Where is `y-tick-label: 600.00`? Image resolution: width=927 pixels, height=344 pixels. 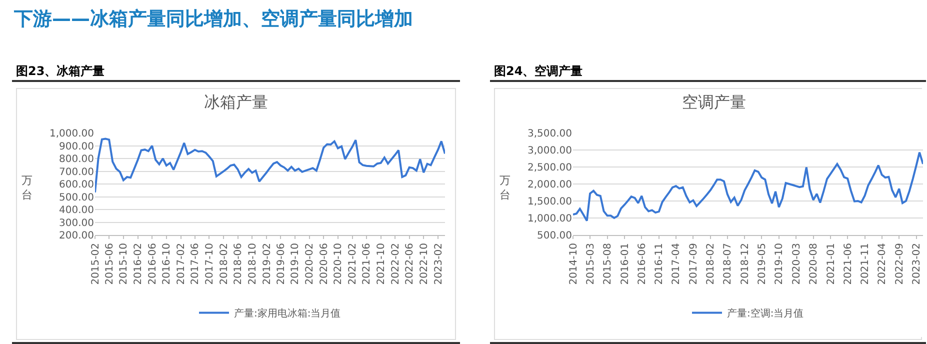
y-tick-label: 600.00 is located at coordinates (76, 185).